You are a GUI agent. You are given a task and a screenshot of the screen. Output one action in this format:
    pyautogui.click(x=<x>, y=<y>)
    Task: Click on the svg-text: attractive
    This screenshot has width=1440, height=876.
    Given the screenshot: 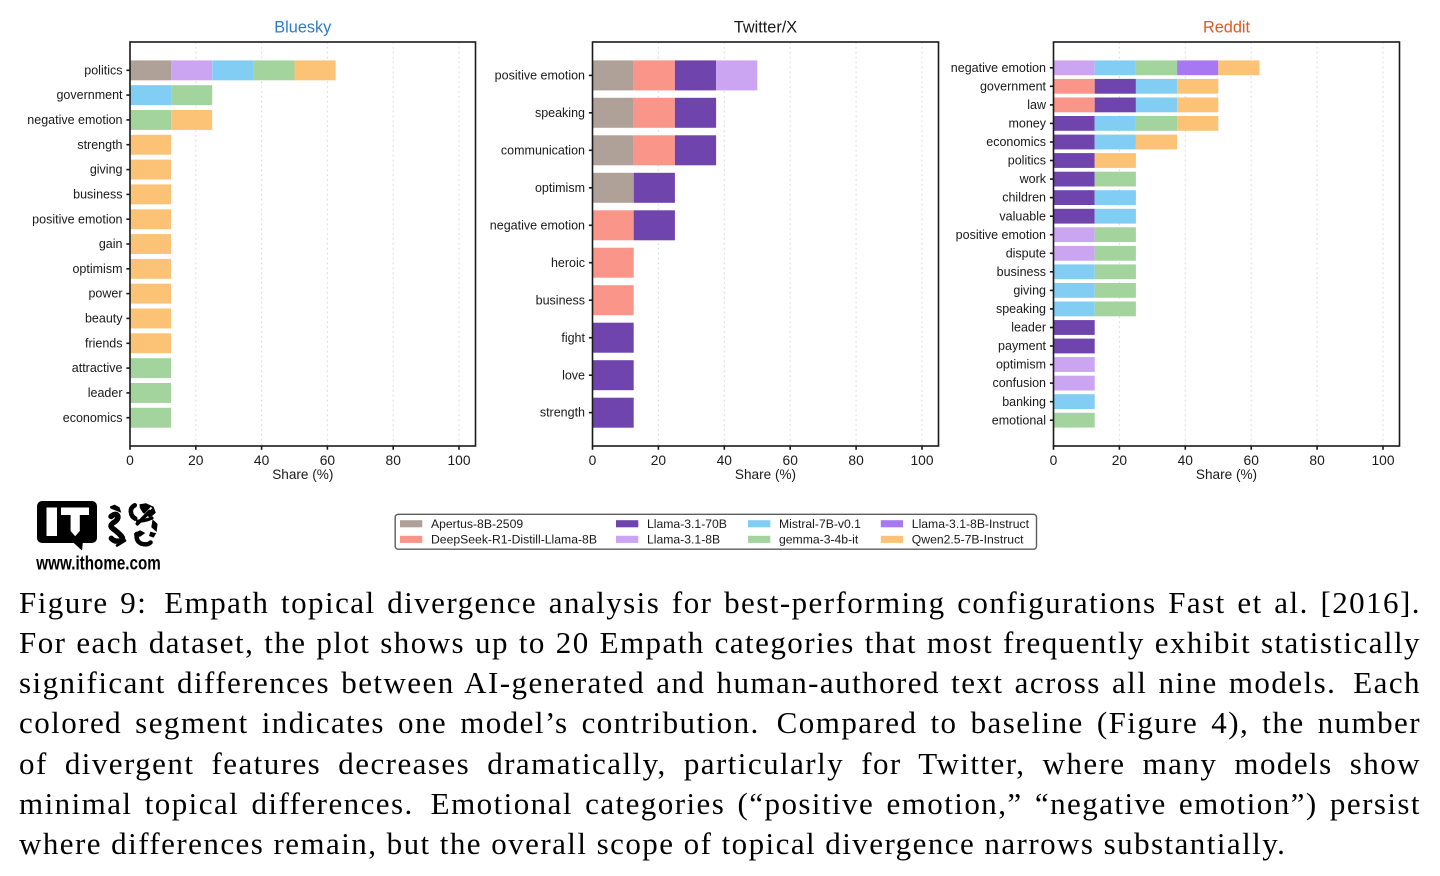 What is the action you would take?
    pyautogui.click(x=97, y=368)
    